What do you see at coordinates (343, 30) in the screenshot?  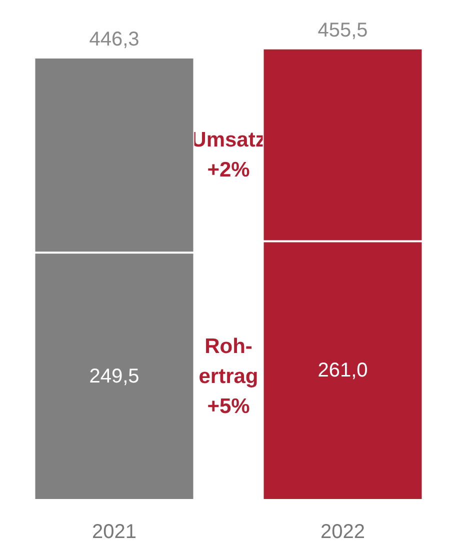 I see `total-label: 455,5` at bounding box center [343, 30].